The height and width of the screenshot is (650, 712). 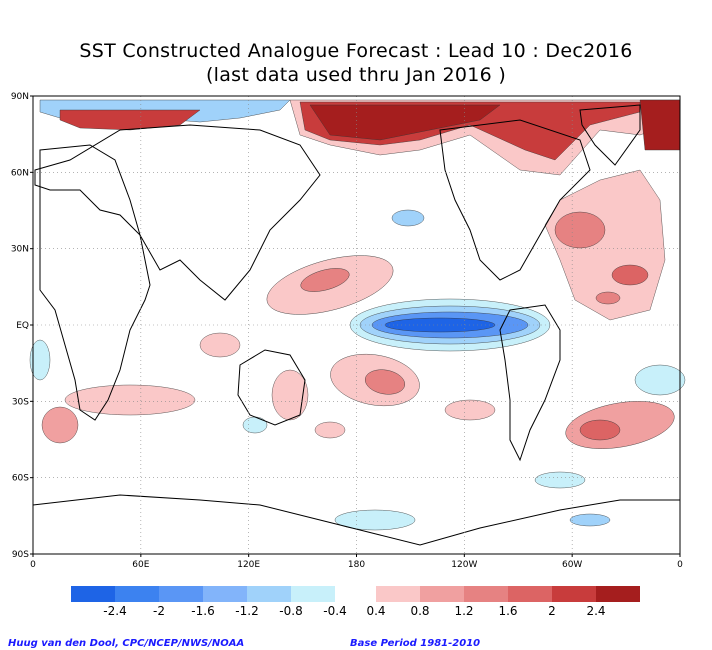 I want to click on lon-label: 120W, so click(x=464, y=565).